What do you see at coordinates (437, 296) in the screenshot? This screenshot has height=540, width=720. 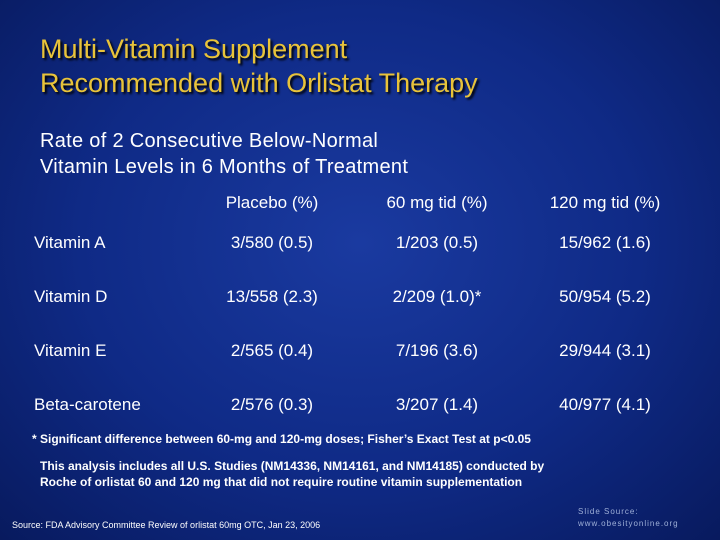 I see `cell: 2/209 (1.0)*` at bounding box center [437, 296].